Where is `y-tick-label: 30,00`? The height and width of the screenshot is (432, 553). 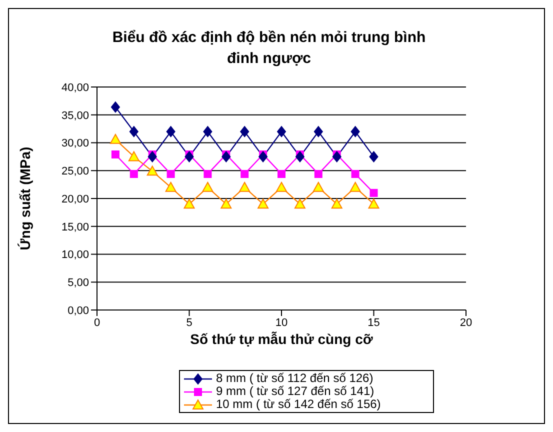
y-tick-label: 30,00 is located at coordinates (75, 144).